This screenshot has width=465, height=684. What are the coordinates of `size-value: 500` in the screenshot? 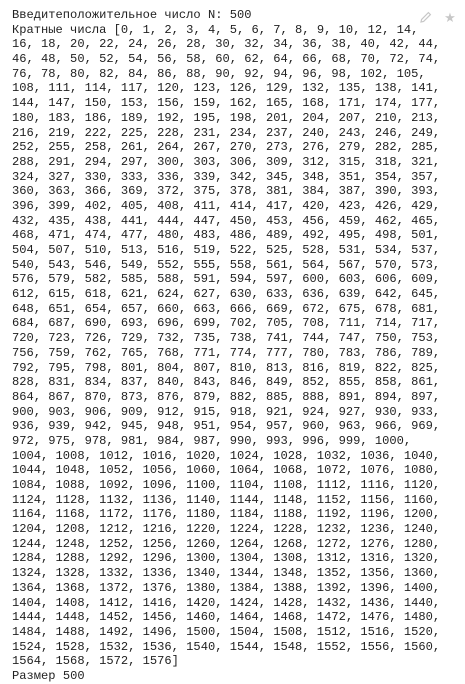 It's located at (73, 675).